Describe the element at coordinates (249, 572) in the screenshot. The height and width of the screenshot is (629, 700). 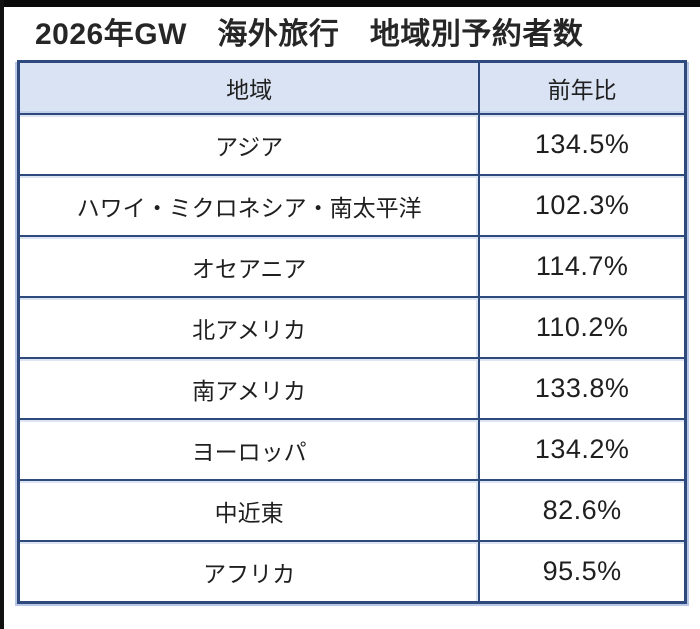
I see `region-cell: アフリカ` at that location.